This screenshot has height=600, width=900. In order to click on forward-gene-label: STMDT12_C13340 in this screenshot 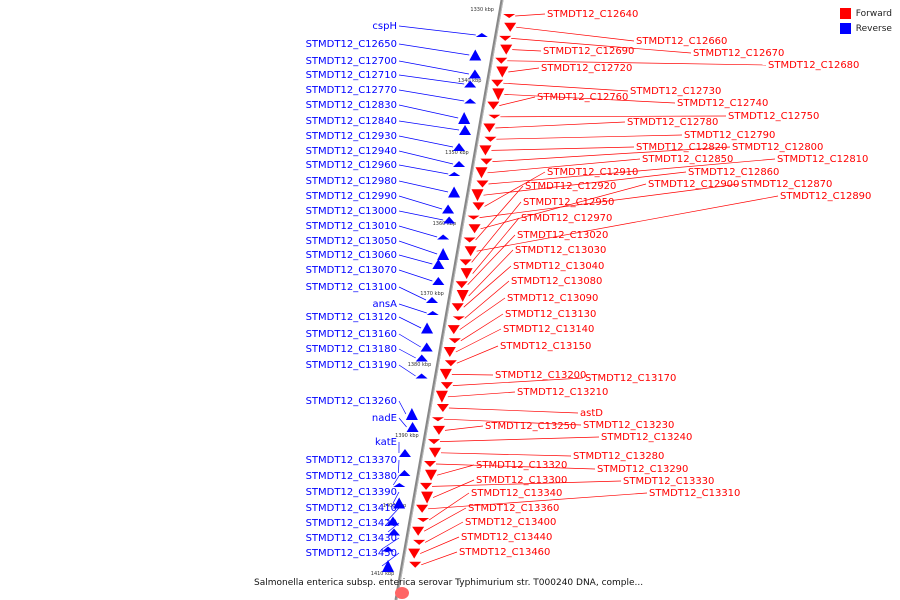, I will do `click(516, 493)`.